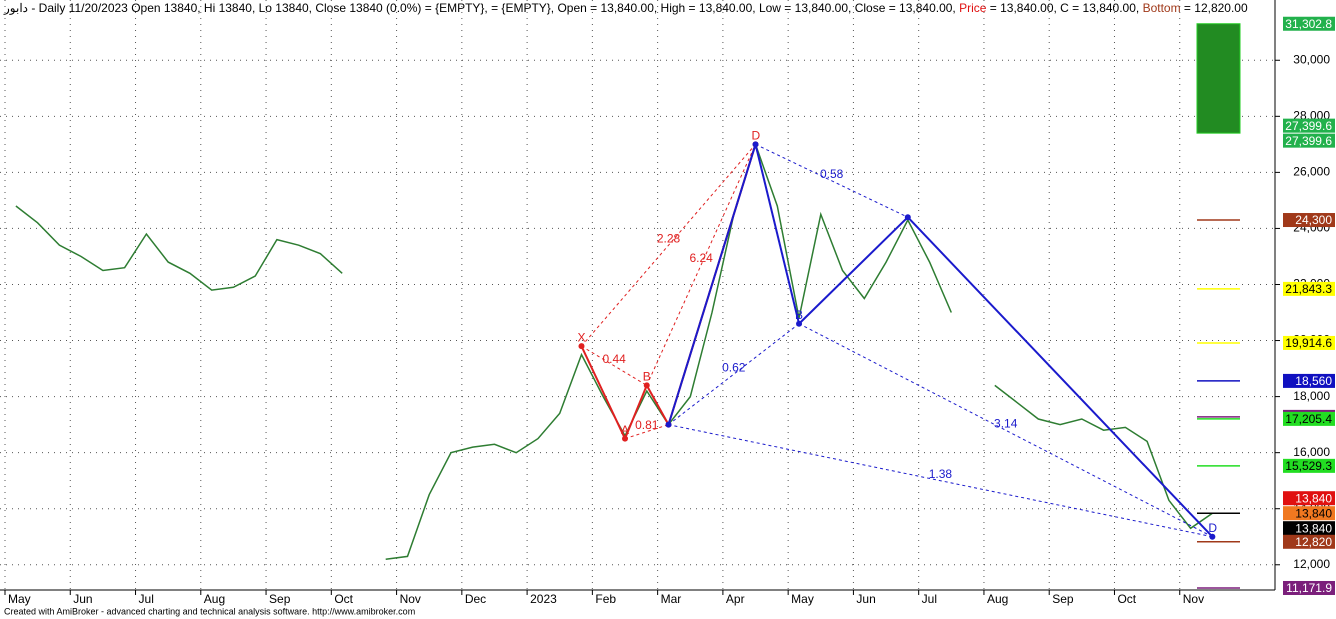 This screenshot has width=1336, height=619. What do you see at coordinates (1311, 172) in the screenshot?
I see `y-tick-label: 26,000` at bounding box center [1311, 172].